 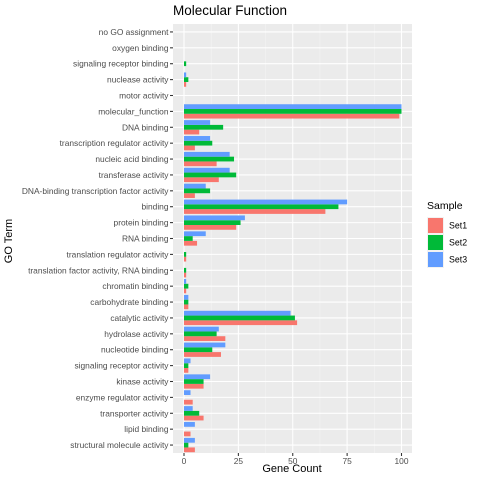 I want to click on y-tick-label: DNA binding, so click(x=145, y=127).